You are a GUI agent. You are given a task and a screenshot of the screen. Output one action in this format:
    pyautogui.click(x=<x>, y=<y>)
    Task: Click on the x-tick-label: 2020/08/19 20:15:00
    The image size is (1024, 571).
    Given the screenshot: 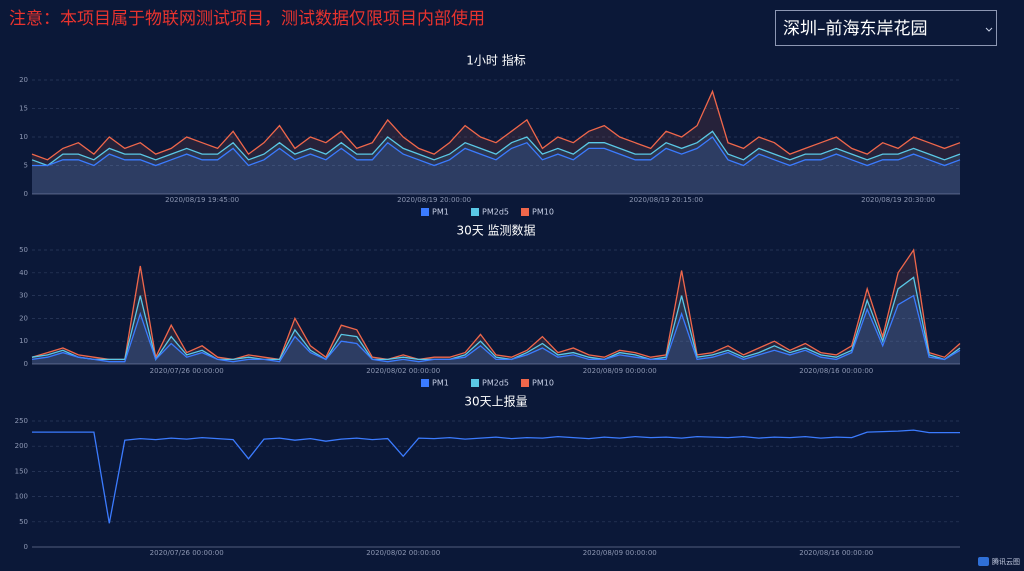 What is the action you would take?
    pyautogui.click(x=666, y=200)
    